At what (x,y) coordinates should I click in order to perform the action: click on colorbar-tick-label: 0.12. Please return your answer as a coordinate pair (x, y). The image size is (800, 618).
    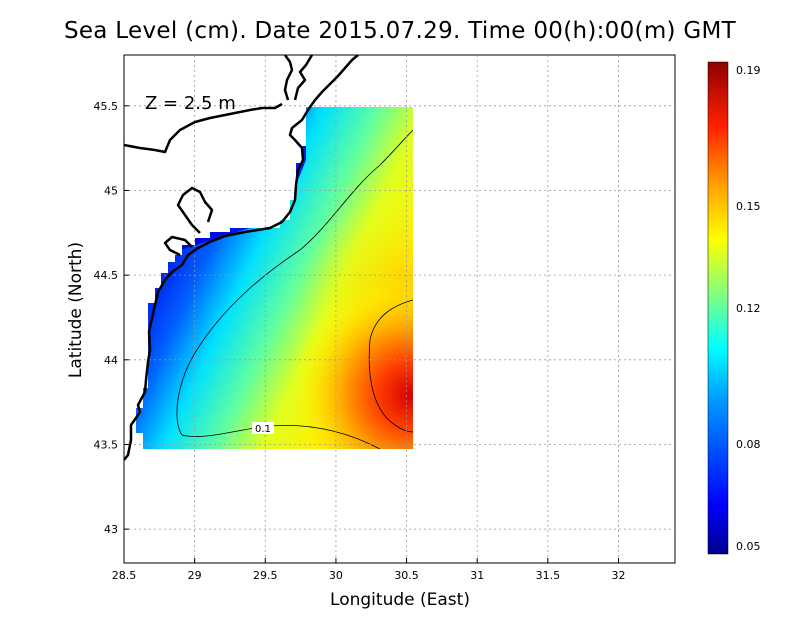
    Looking at the image, I should click on (748, 308).